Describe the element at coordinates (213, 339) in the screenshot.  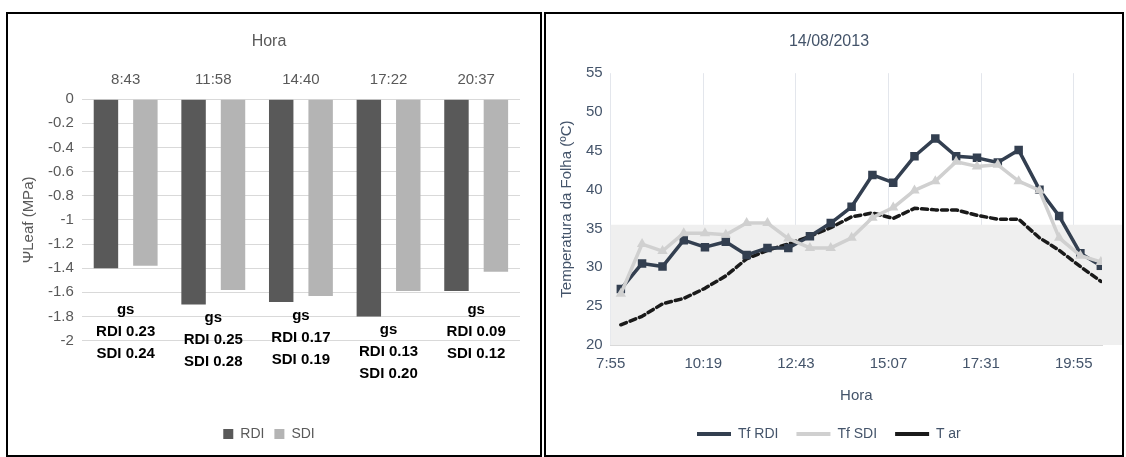
I see `annotation: gs RDI 0.25 SDI 0.28` at that location.